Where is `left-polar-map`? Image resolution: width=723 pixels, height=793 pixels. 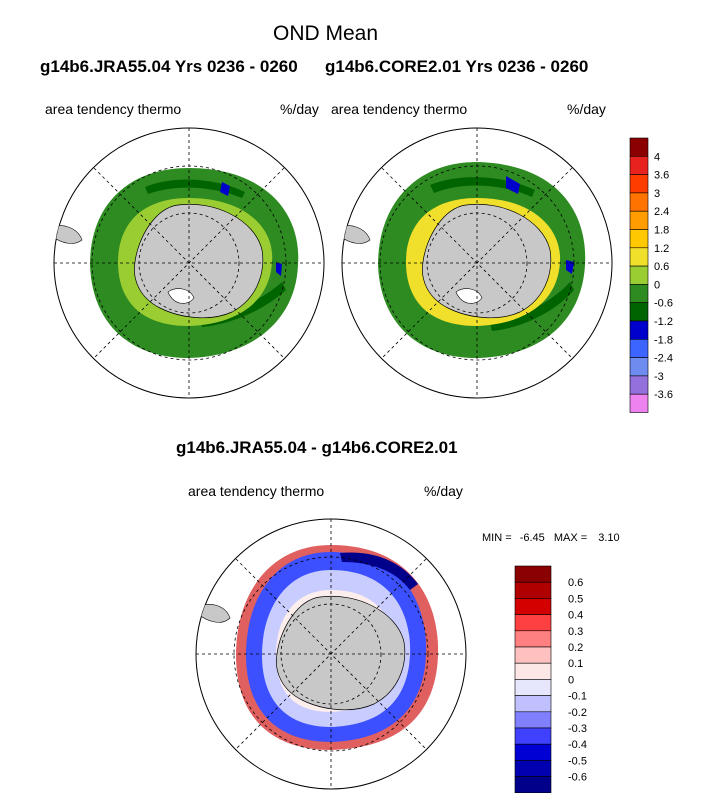
left-polar-map is located at coordinates (189, 263).